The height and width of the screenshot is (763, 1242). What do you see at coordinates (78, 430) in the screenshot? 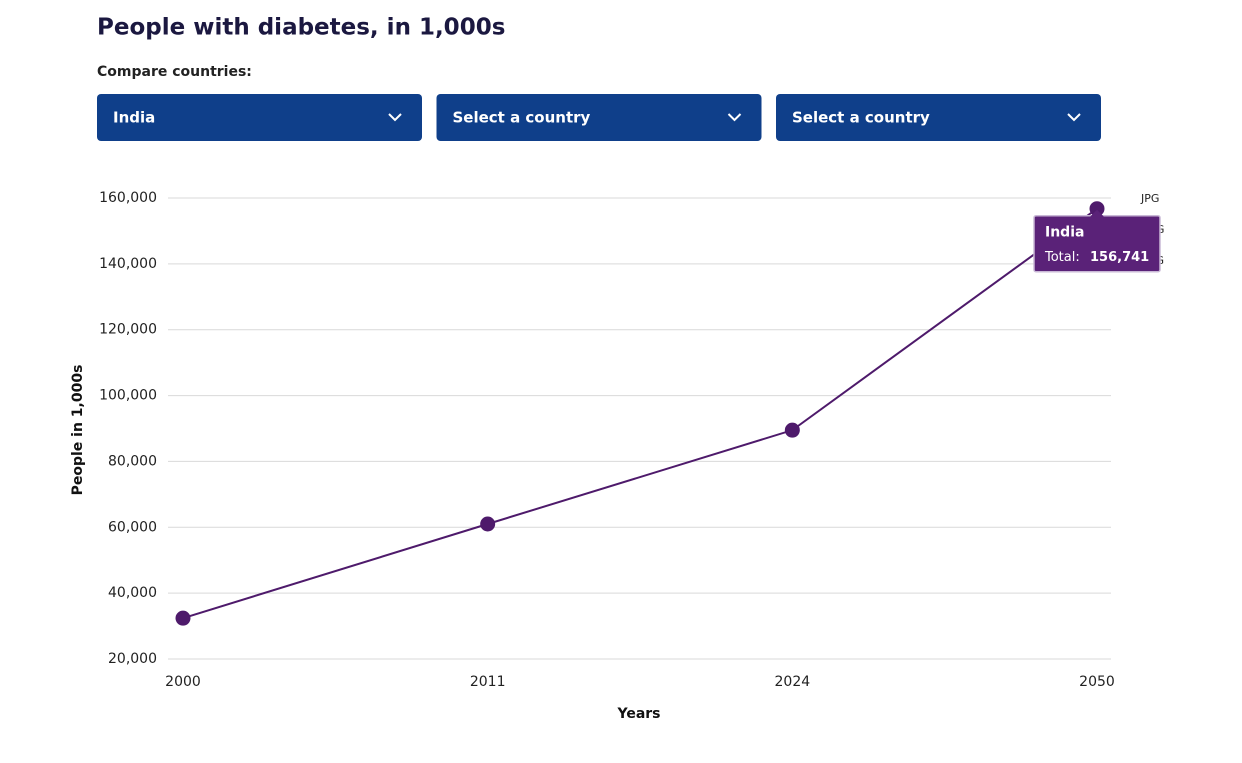
I see `y-axis-label: People in 1,000s` at bounding box center [78, 430].